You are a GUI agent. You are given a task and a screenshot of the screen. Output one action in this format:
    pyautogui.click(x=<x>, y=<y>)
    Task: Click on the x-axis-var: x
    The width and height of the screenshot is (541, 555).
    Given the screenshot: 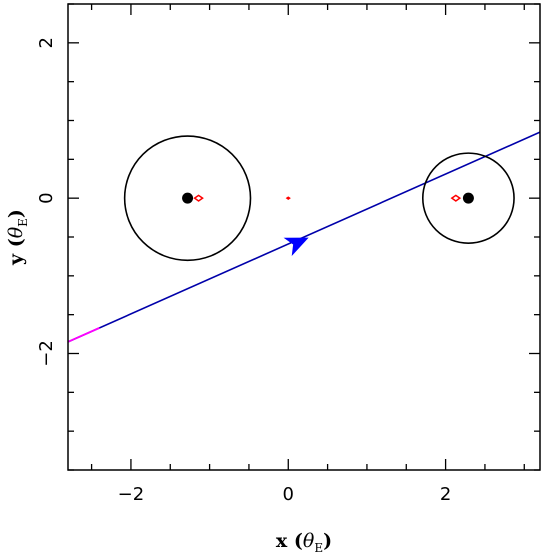 What is the action you would take?
    pyautogui.click(x=282, y=541)
    